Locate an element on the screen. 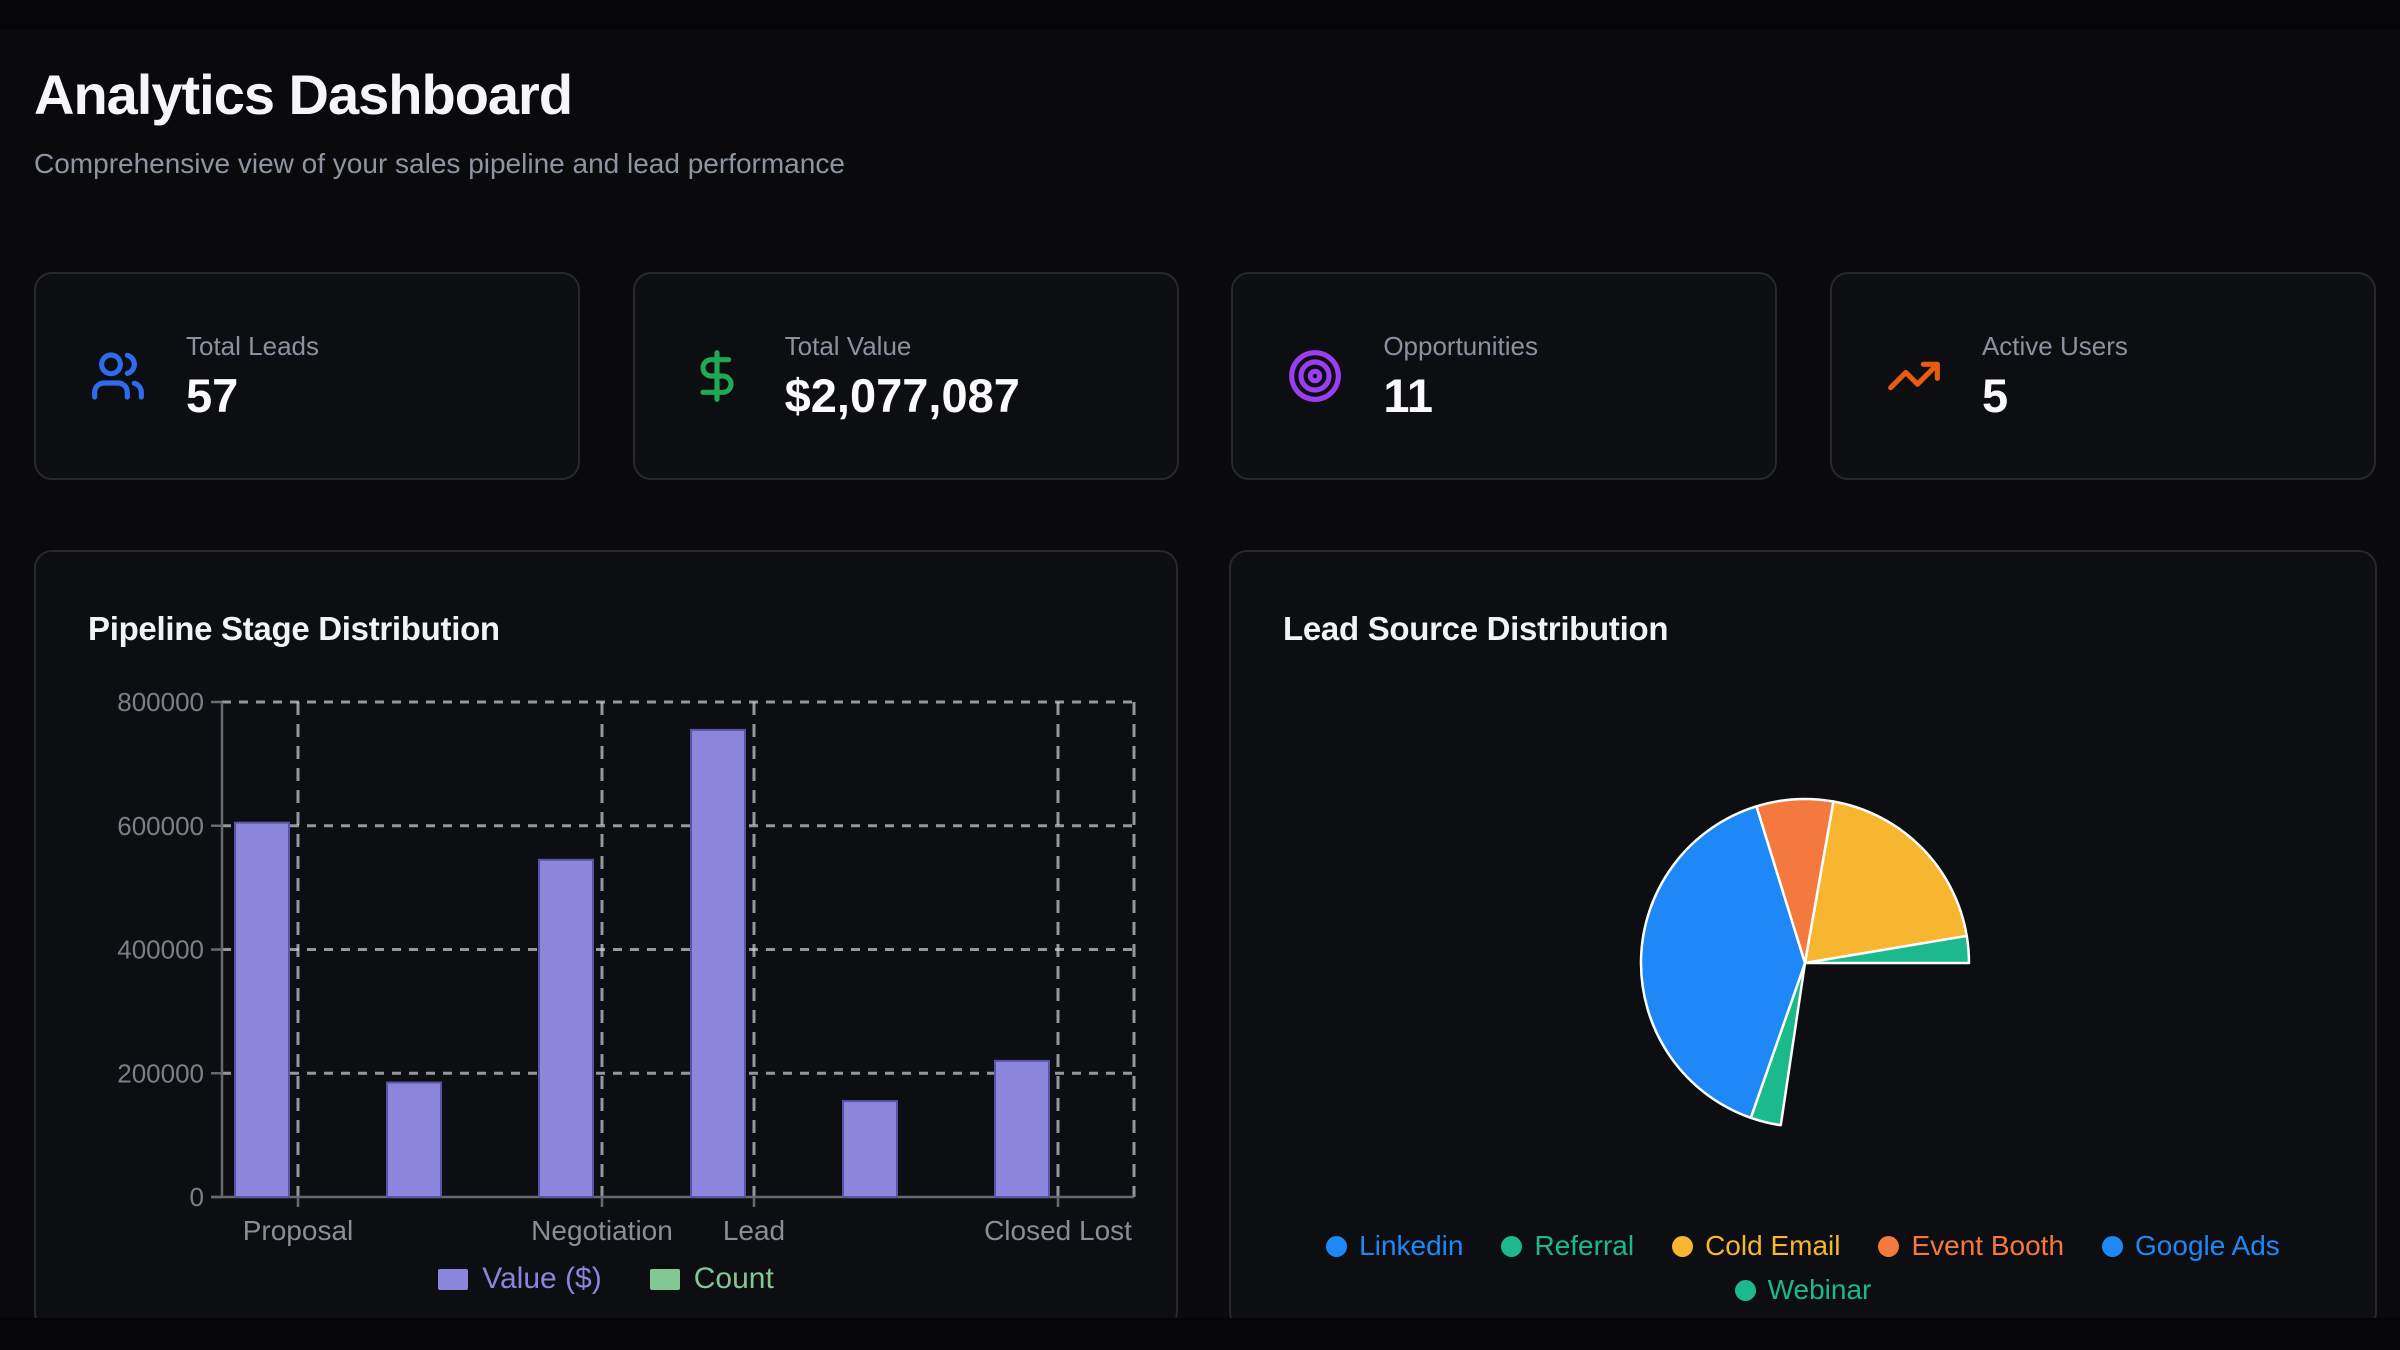  stat-label: Total Leads is located at coordinates (252, 345).